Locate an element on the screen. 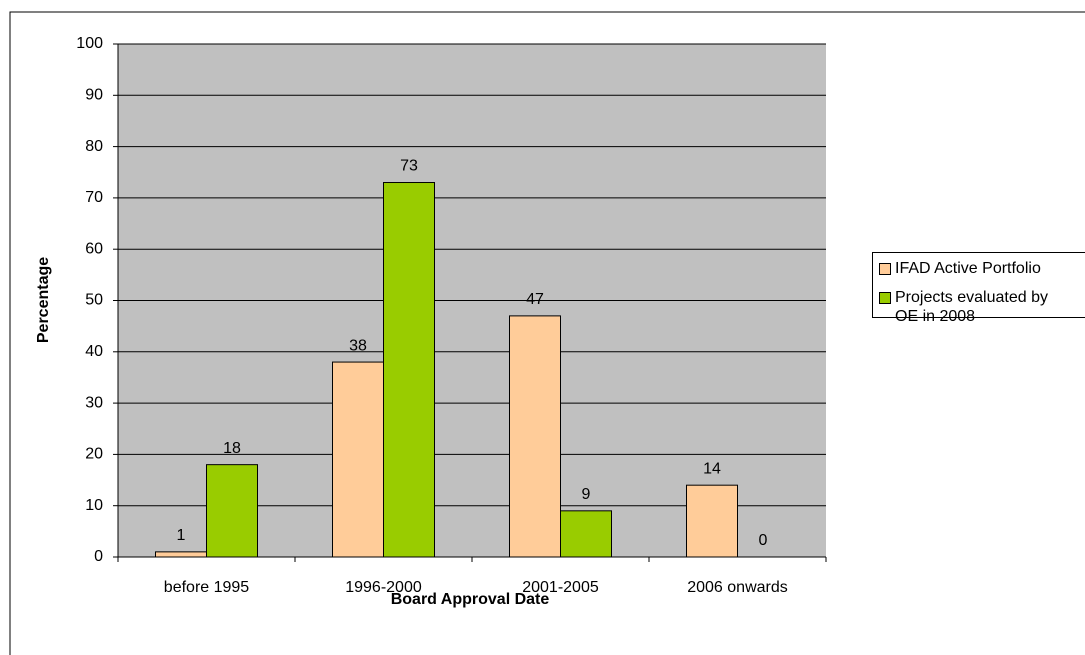 The image size is (1085, 655). x-axis-label: Board Approval Date is located at coordinates (470, 599).